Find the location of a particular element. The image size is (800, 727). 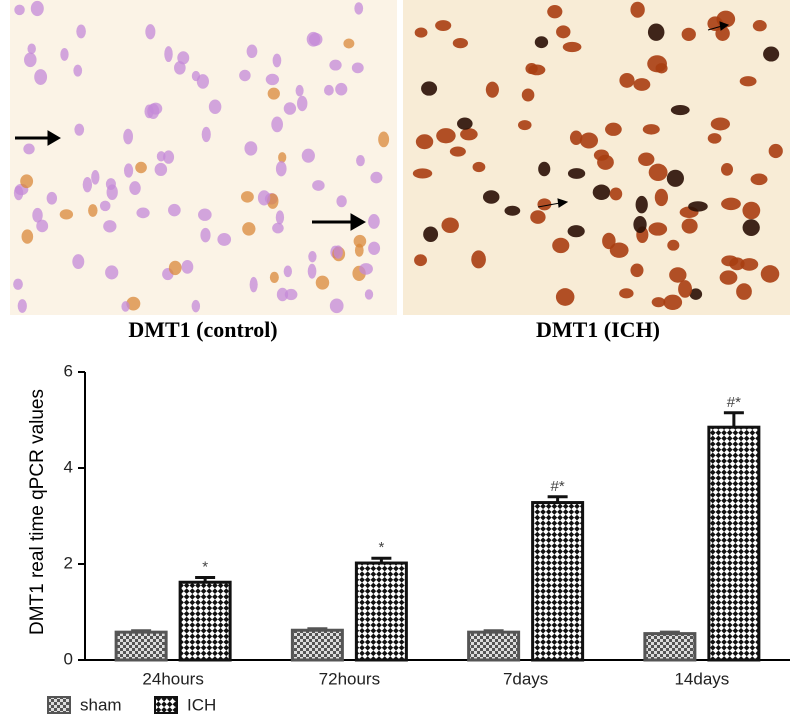

x-tick-label: 72hours is located at coordinates (349, 678).